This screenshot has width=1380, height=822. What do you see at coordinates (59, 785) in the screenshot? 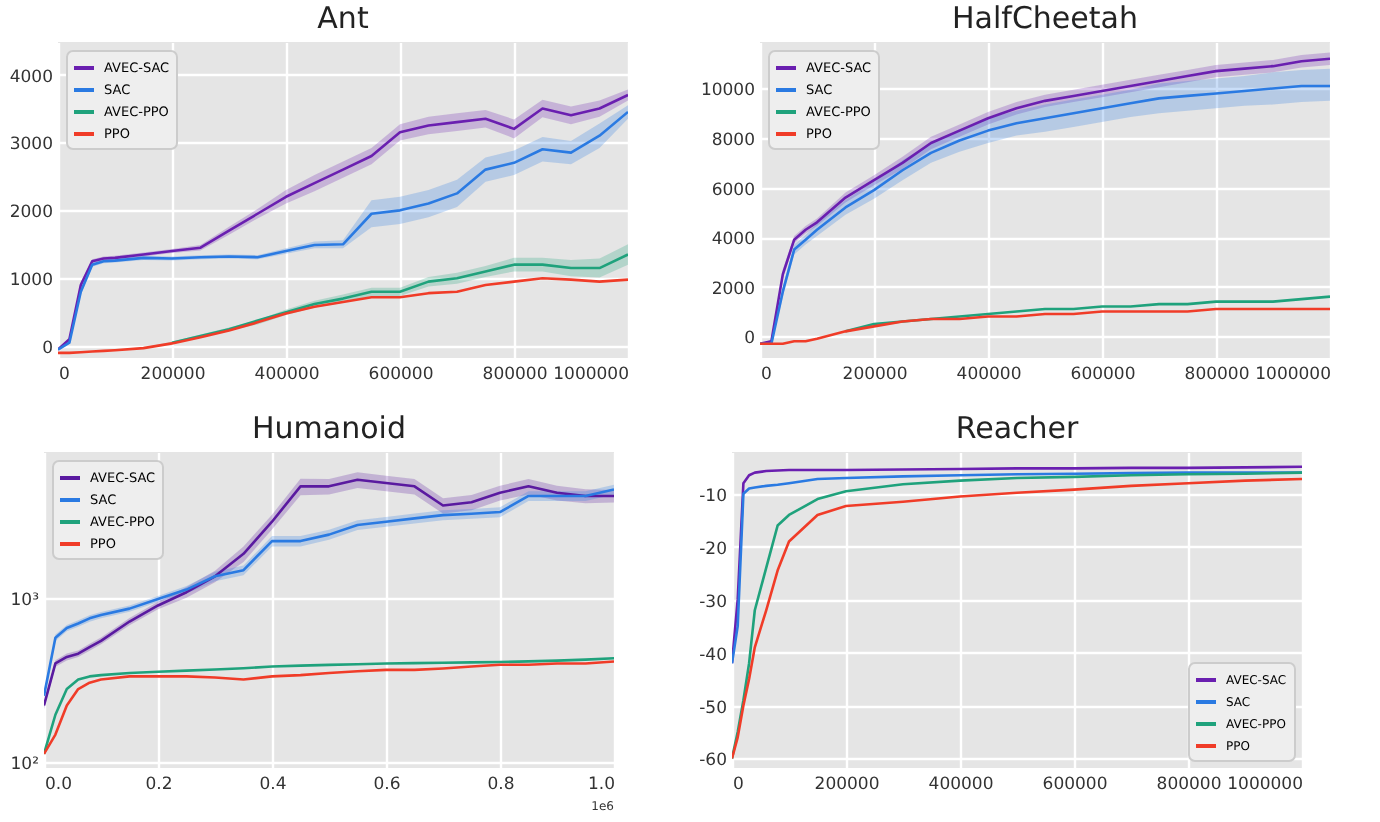
I see `x-tick-label: 0.0` at bounding box center [59, 785].